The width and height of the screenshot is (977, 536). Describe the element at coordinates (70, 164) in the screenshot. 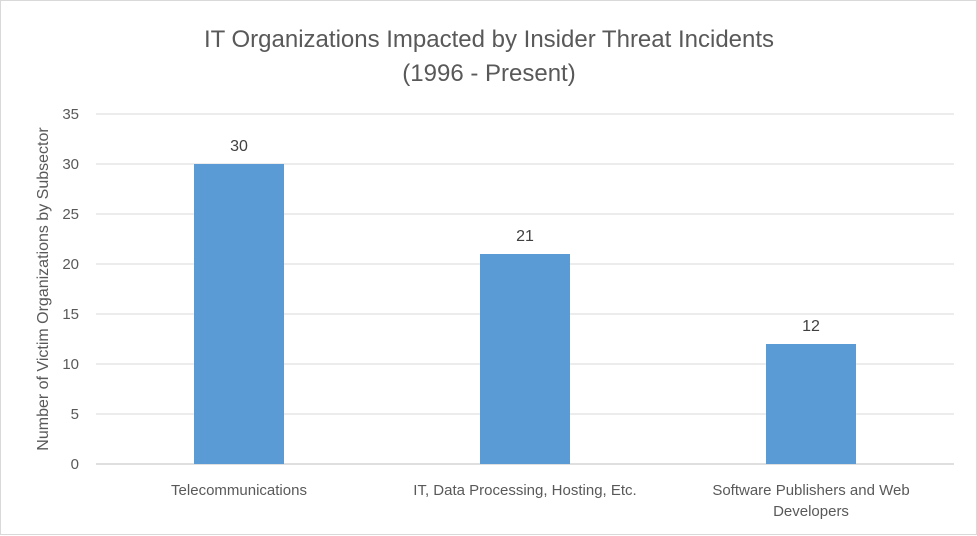

I see `y-tick-label: 30` at that location.